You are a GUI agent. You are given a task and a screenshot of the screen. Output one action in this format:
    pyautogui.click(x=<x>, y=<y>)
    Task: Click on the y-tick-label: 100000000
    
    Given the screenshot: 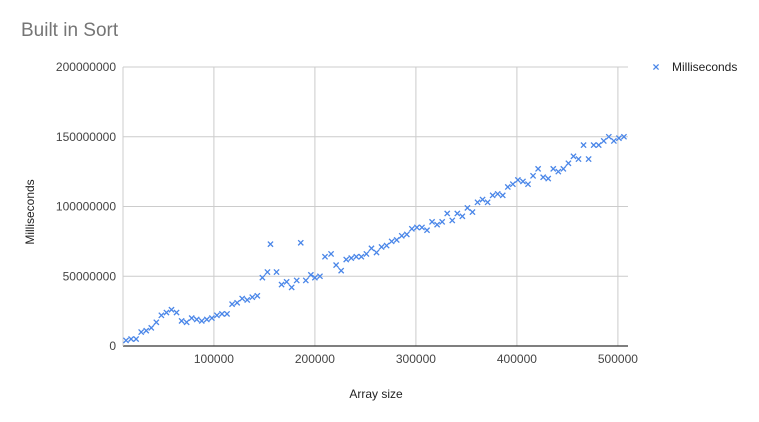 What is the action you would take?
    pyautogui.click(x=86, y=207)
    